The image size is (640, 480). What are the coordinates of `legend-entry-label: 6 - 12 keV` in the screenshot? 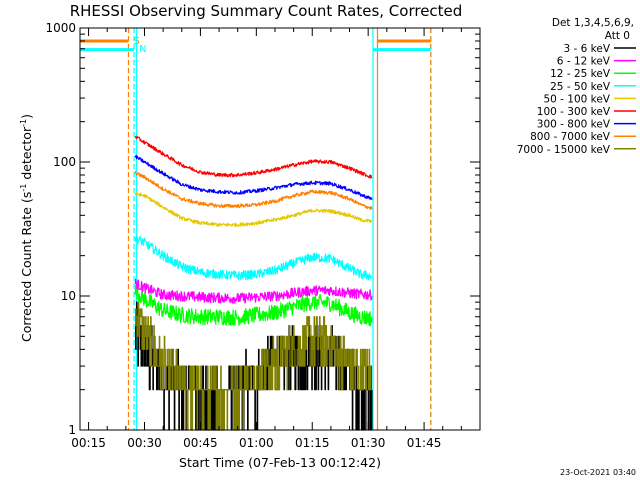 It's located at (584, 62).